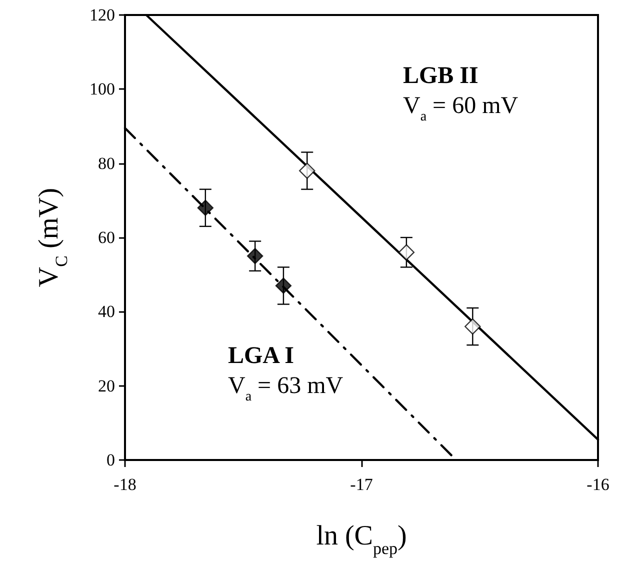 The image size is (639, 570). What do you see at coordinates (125, 484) in the screenshot?
I see `x-tick-label: -18` at bounding box center [125, 484].